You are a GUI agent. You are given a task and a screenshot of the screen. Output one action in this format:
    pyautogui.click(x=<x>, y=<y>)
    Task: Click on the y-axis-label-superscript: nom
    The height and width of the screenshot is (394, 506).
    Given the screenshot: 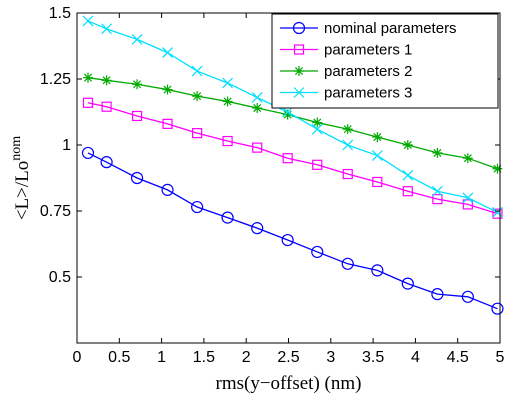 What is the action you would take?
    pyautogui.click(x=16, y=148)
    